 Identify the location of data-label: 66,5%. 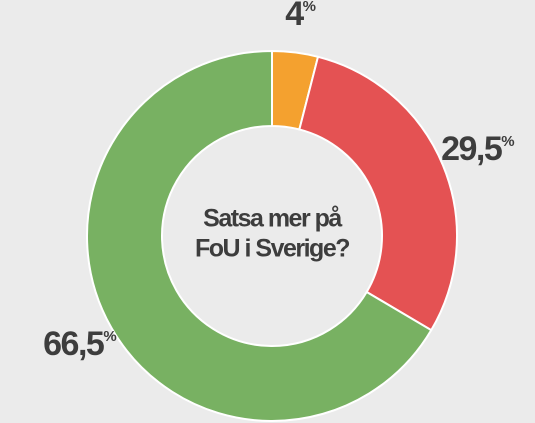
(79, 344).